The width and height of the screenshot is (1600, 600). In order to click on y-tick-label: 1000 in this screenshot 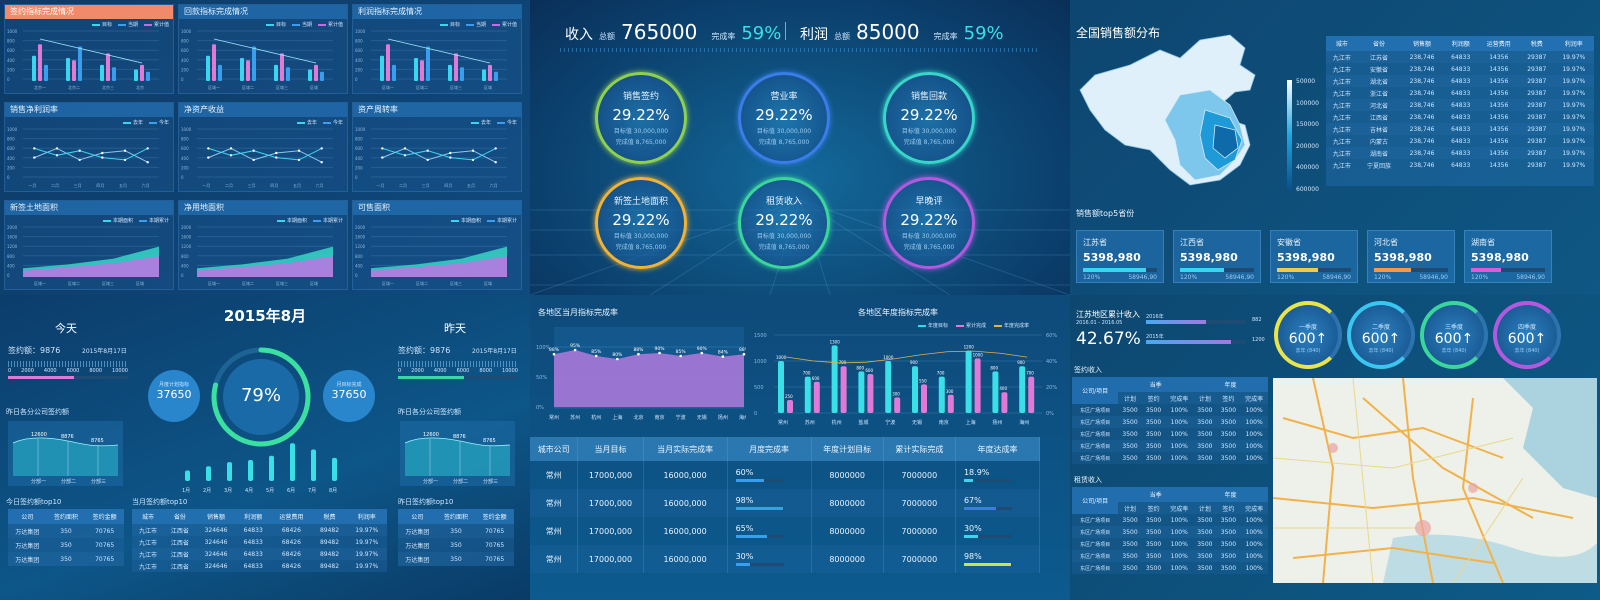, I will do `click(760, 362)`.